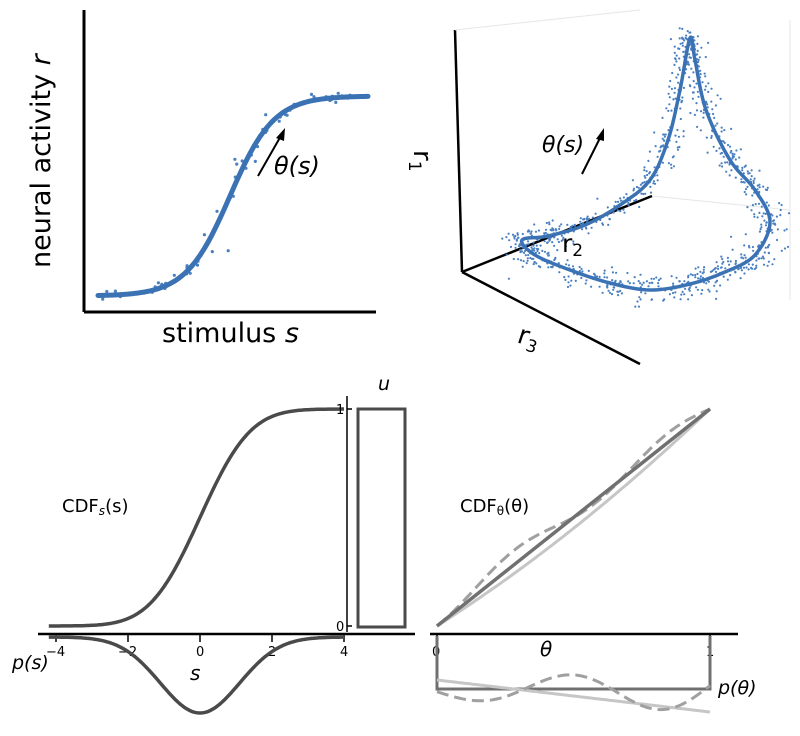 Image resolution: width=800 pixels, height=736 pixels. I want to click on panel-b-r1-label: r1, so click(420, 161).